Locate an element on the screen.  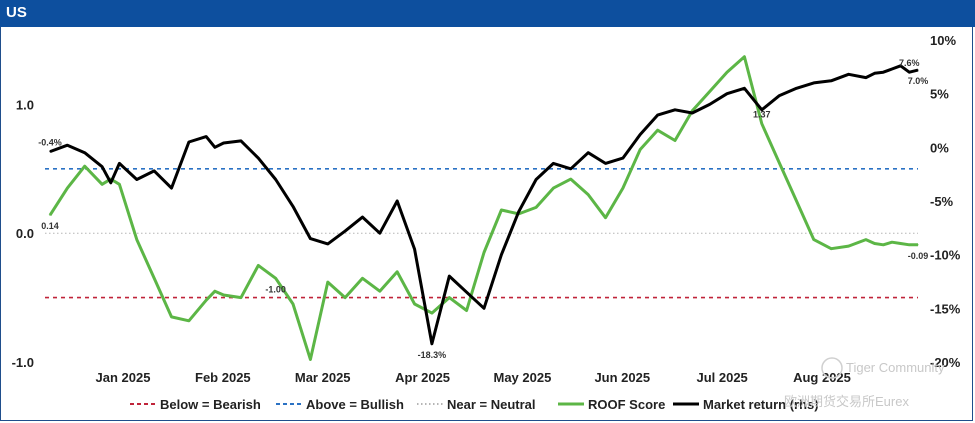
x-tick-label: Feb 2025 is located at coordinates (223, 377).